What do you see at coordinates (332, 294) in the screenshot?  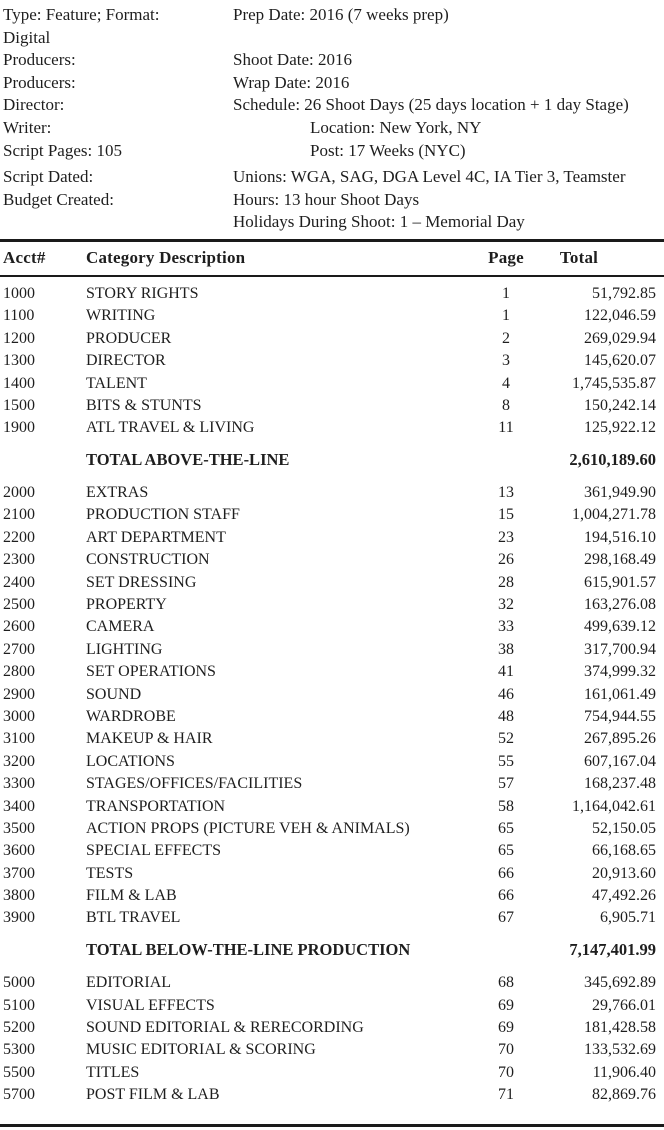 I see `table-row: 1000 STORY RIGHTS 1 51,792.85` at bounding box center [332, 294].